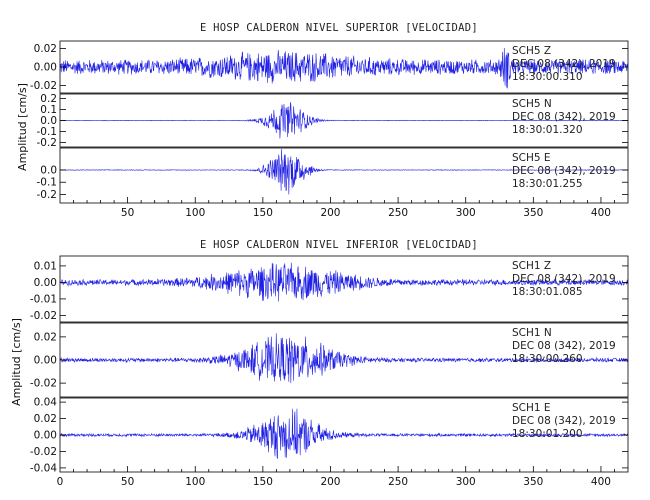  I want to click on station-label: SCH5 N, so click(532, 104).